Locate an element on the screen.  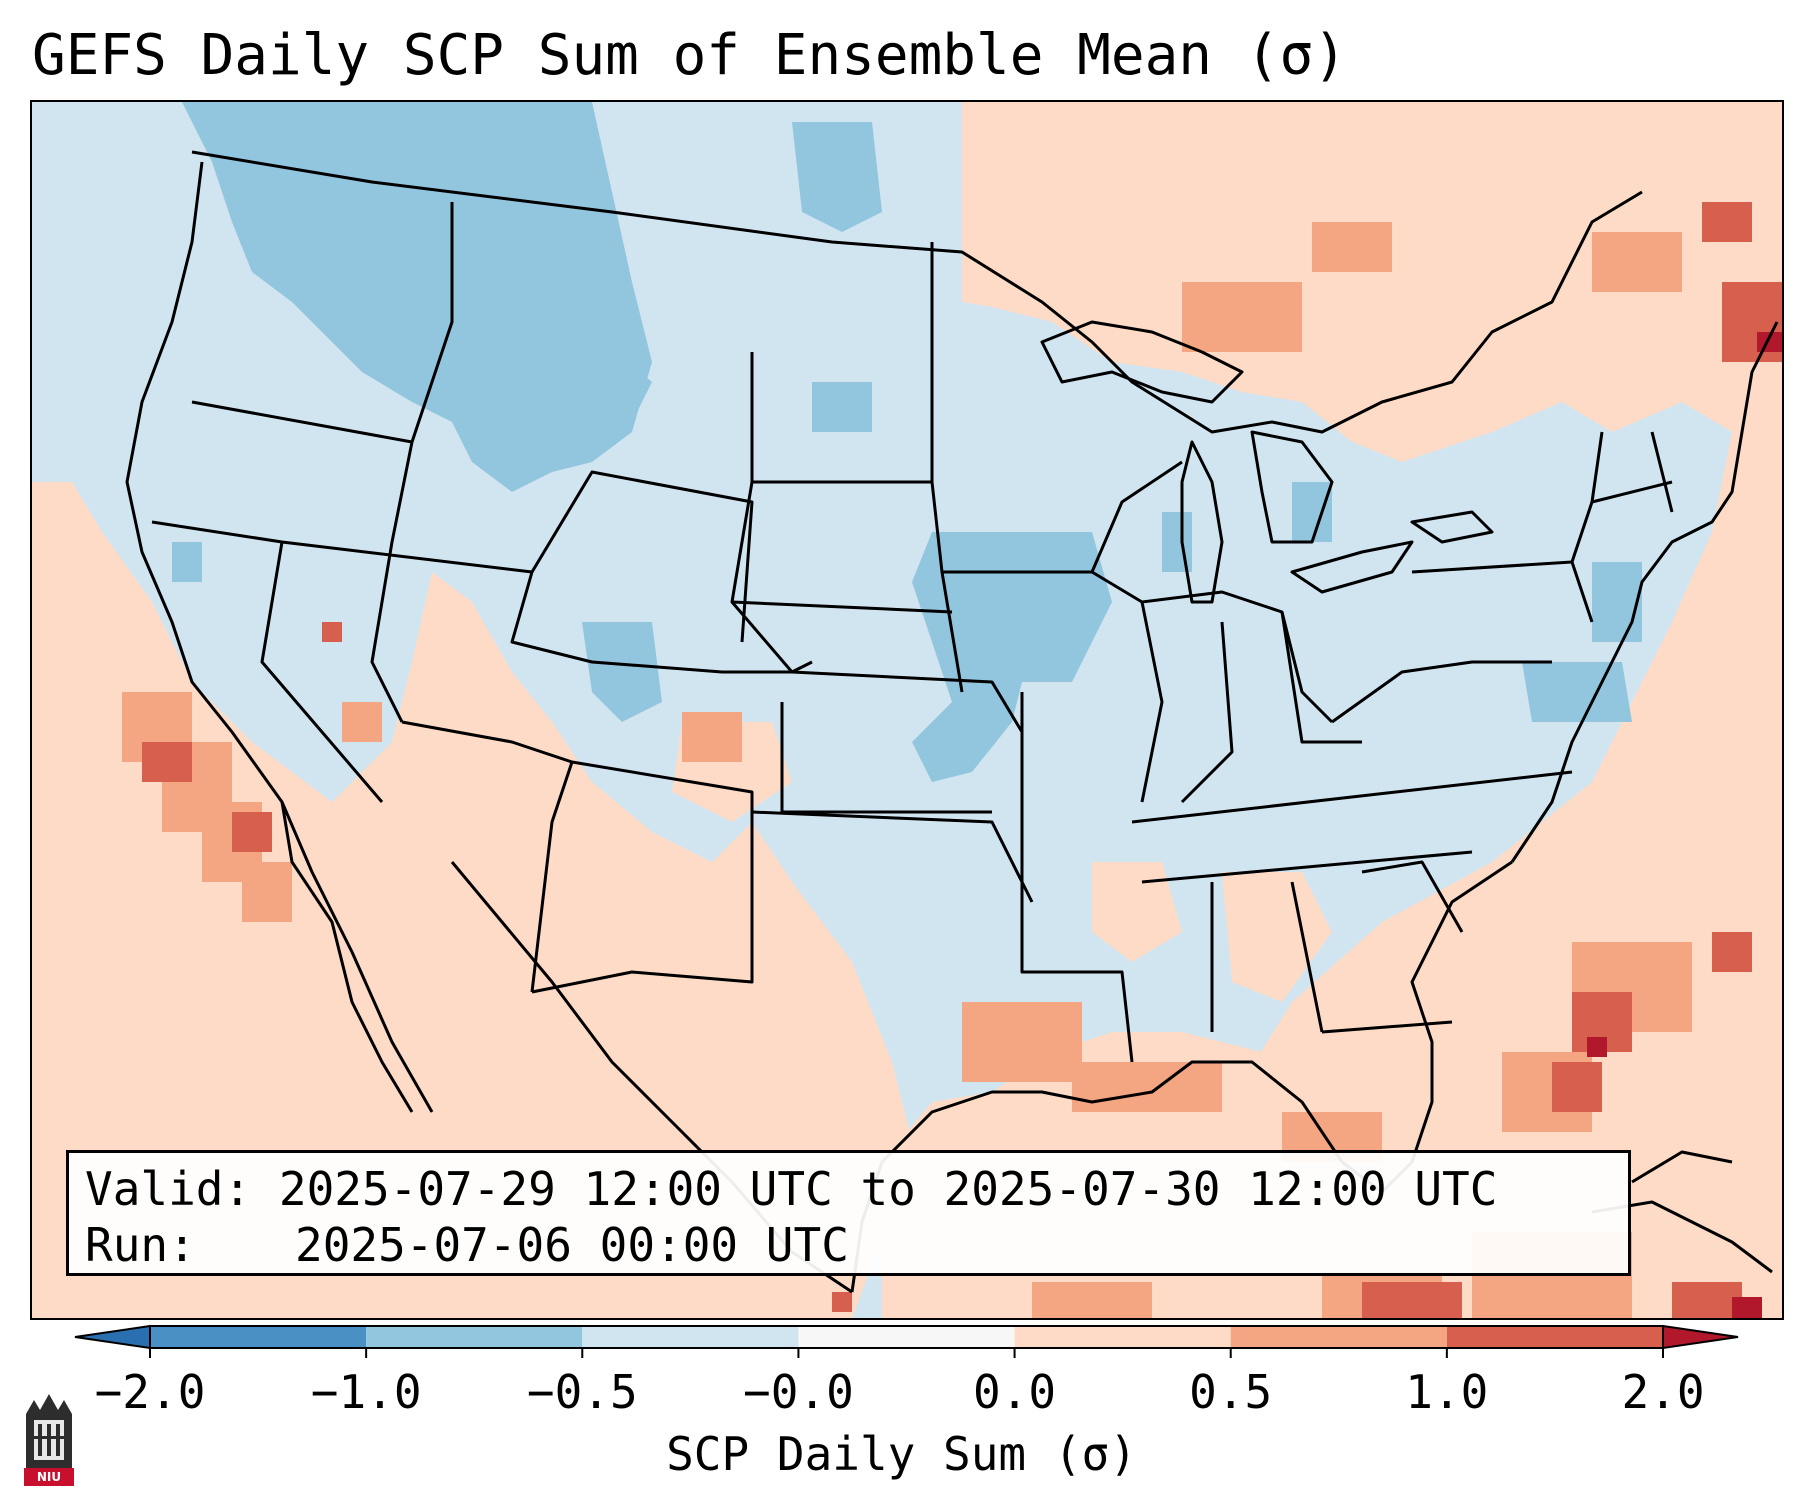
colorbar-tick-label: 1.0 is located at coordinates (1447, 1392).